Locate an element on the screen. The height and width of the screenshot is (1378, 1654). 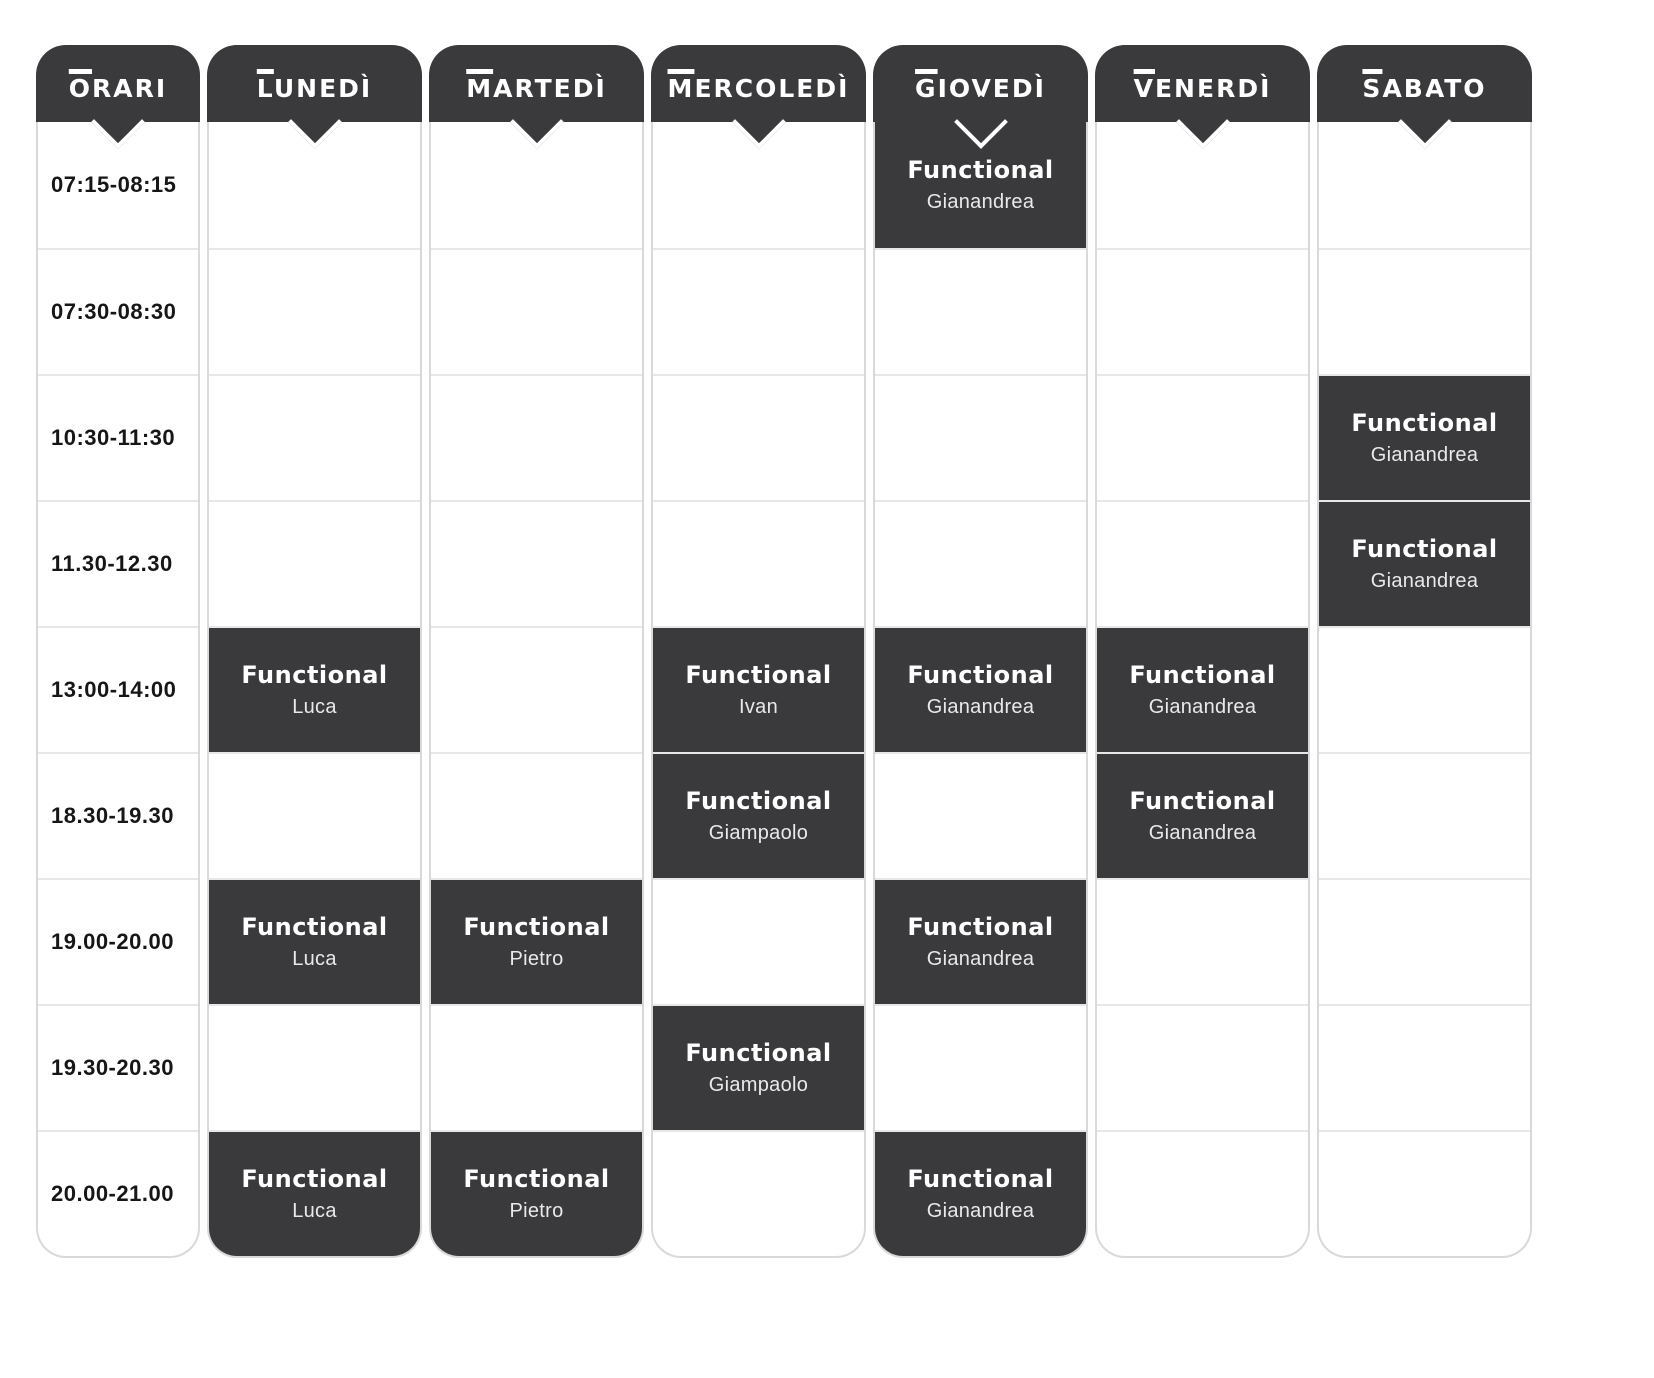
cell-giovedi-r5 is located at coordinates (980, 815).